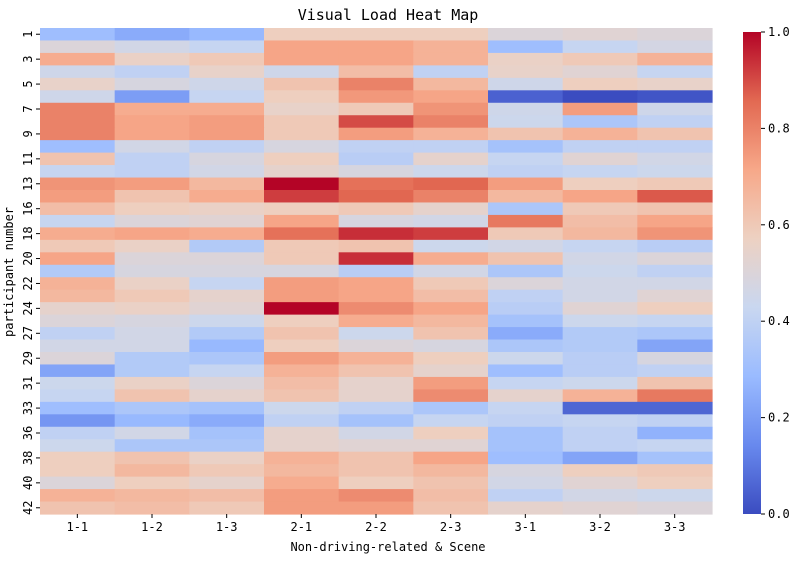 Image resolution: width=800 pixels, height=561 pixels. Describe the element at coordinates (28, 383) in the screenshot. I see `y-tick-label: 31` at that location.